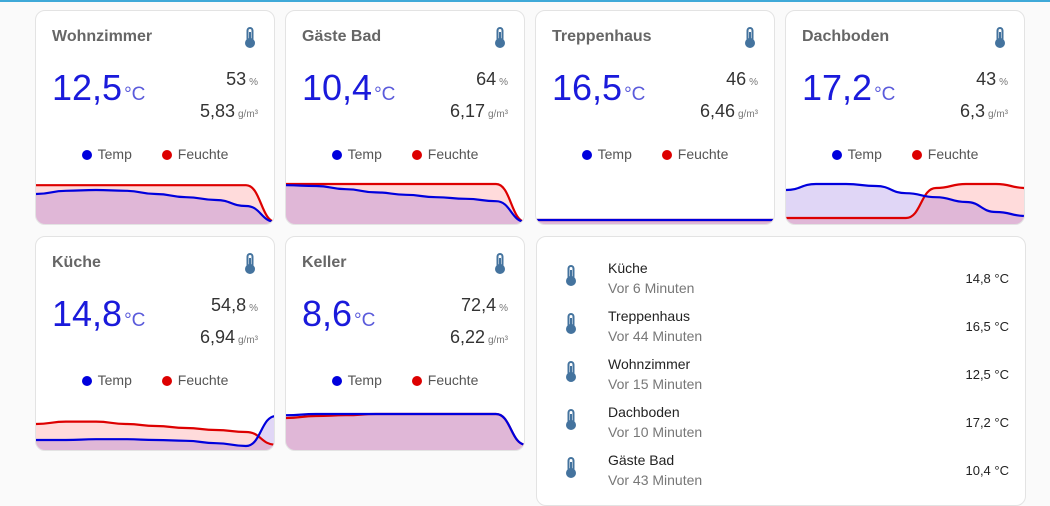 The height and width of the screenshot is (506, 1050). Describe the element at coordinates (651, 288) in the screenshot. I see `entity-last-changed: Vor 6 Minuten` at that location.